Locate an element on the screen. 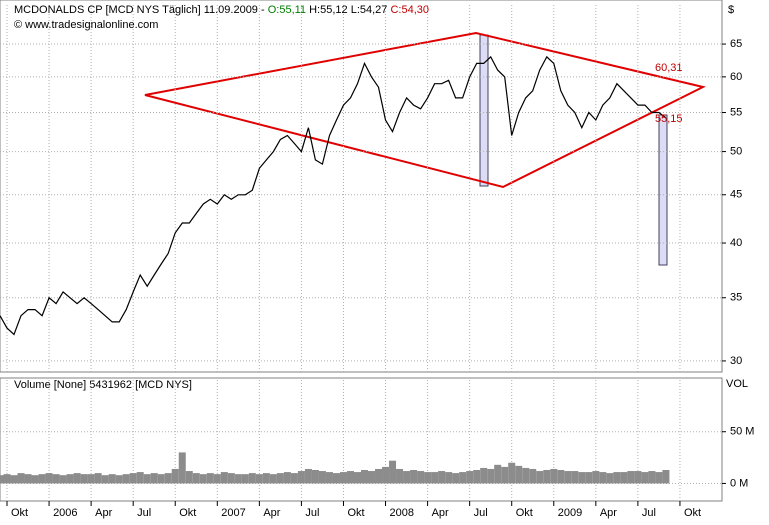  header-part: C:54,30 is located at coordinates (409, 10).